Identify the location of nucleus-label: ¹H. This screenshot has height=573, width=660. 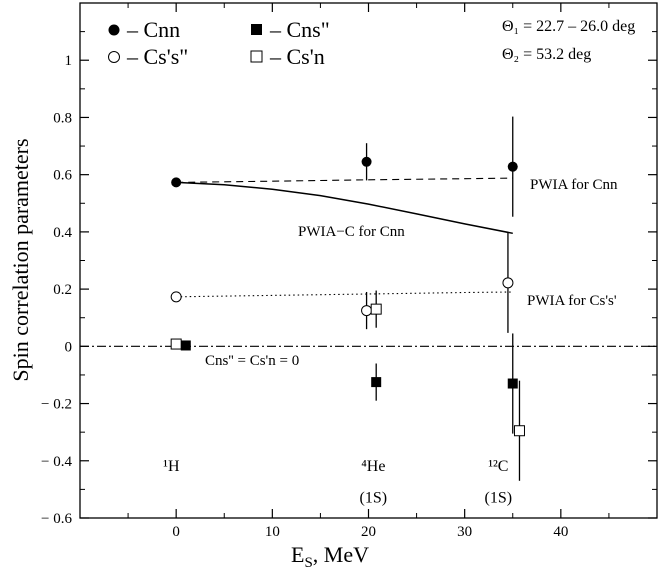
(171, 466).